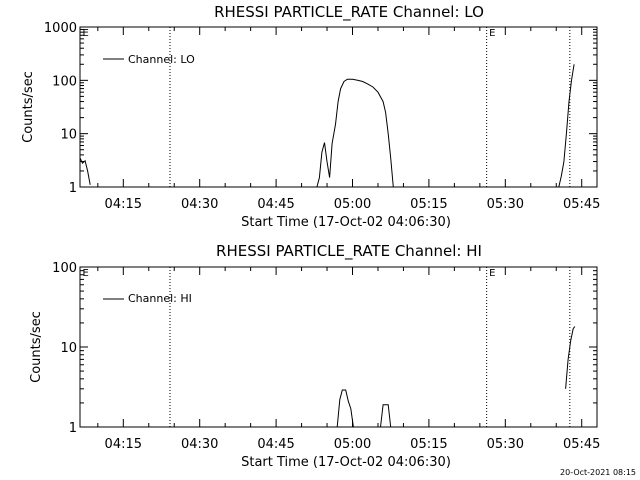 This screenshot has width=640, height=480. I want to click on hi-panel-y-axis-label: Counts/sec, so click(36, 347).